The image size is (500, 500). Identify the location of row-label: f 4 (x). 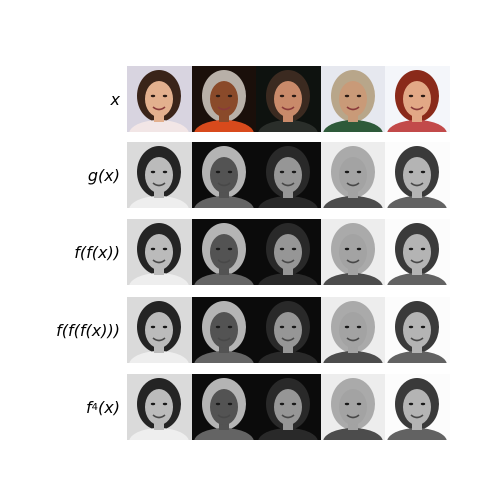
(103, 407).